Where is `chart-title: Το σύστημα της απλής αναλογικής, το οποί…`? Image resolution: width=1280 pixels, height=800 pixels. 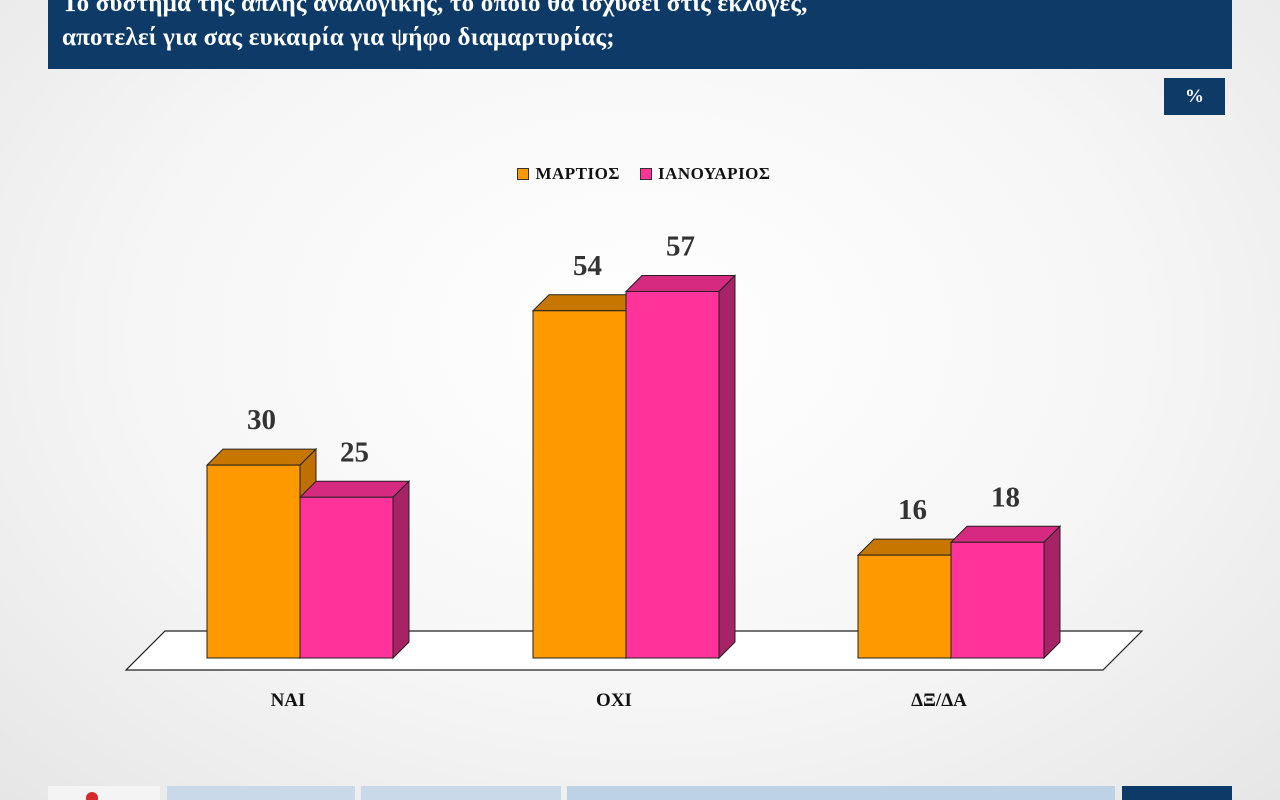 chart-title: Το σύστημα της απλής αναλογικής, το οποί… is located at coordinates (642, 27).